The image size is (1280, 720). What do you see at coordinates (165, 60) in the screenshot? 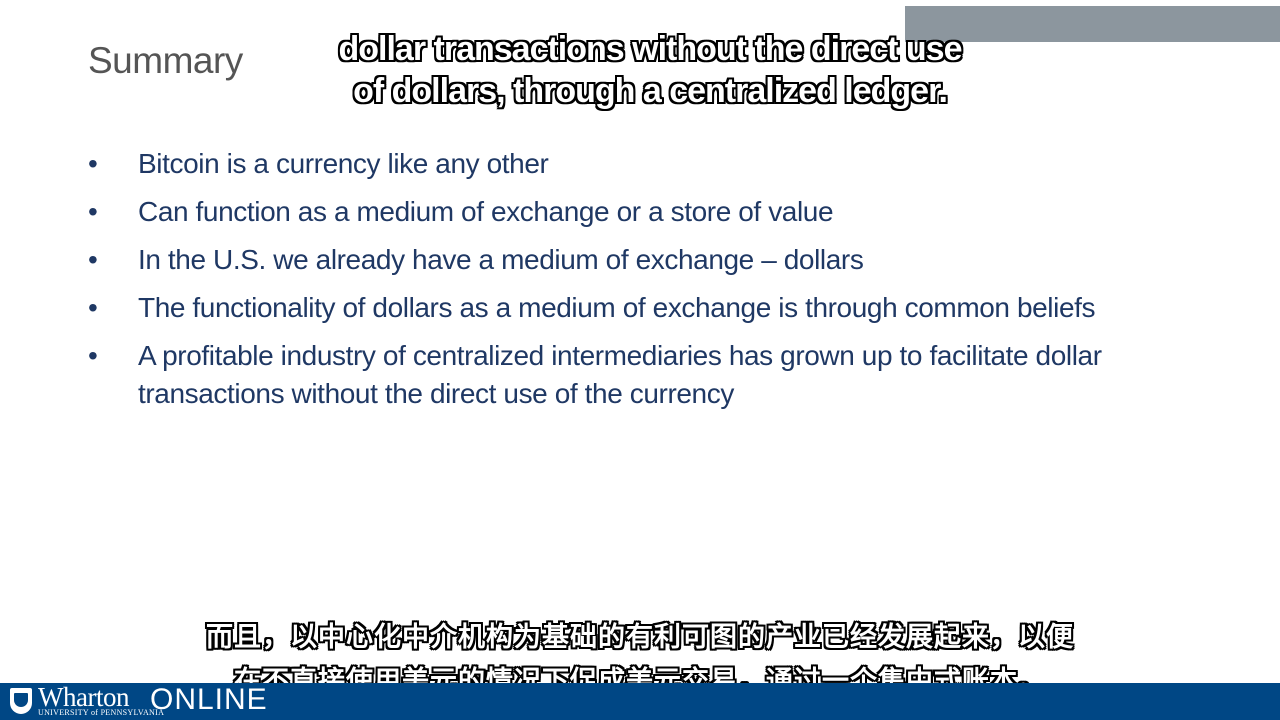
I see `slide-title: Summary` at bounding box center [165, 60].